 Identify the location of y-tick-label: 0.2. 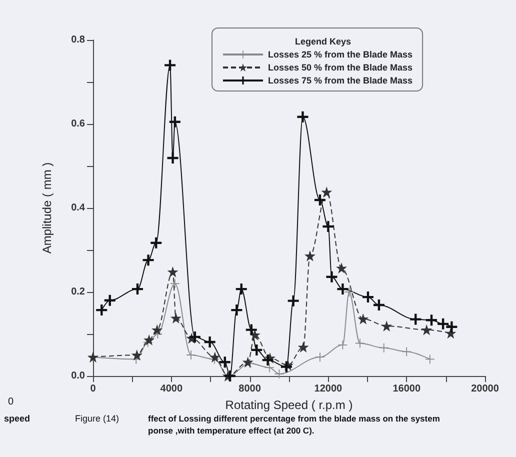
(78, 292).